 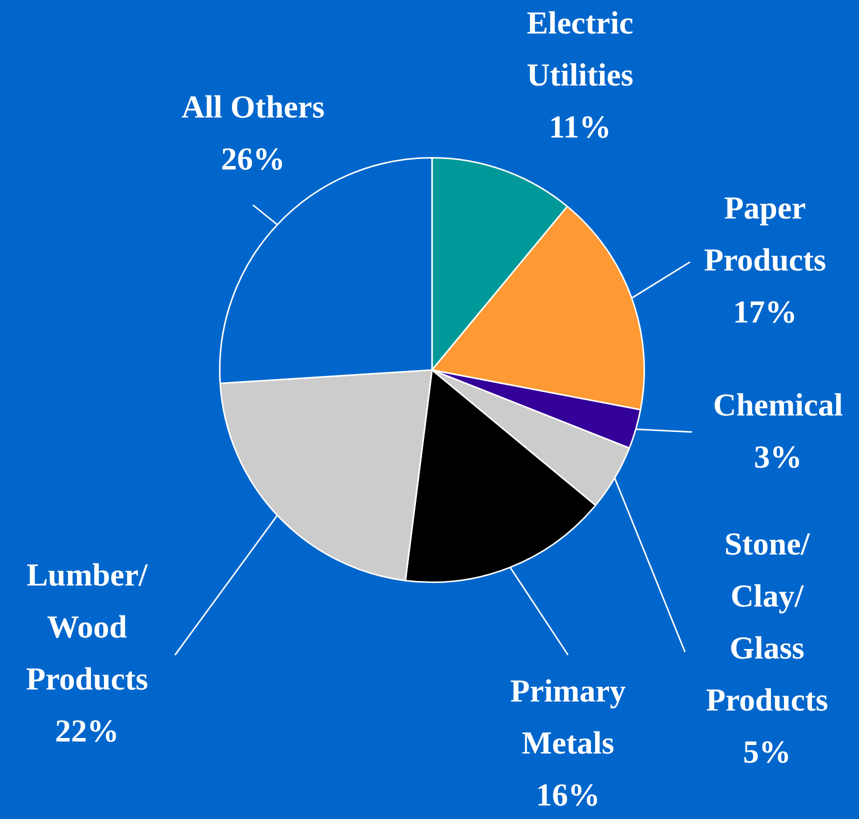 I want to click on data-label: 5%, so click(x=767, y=751).